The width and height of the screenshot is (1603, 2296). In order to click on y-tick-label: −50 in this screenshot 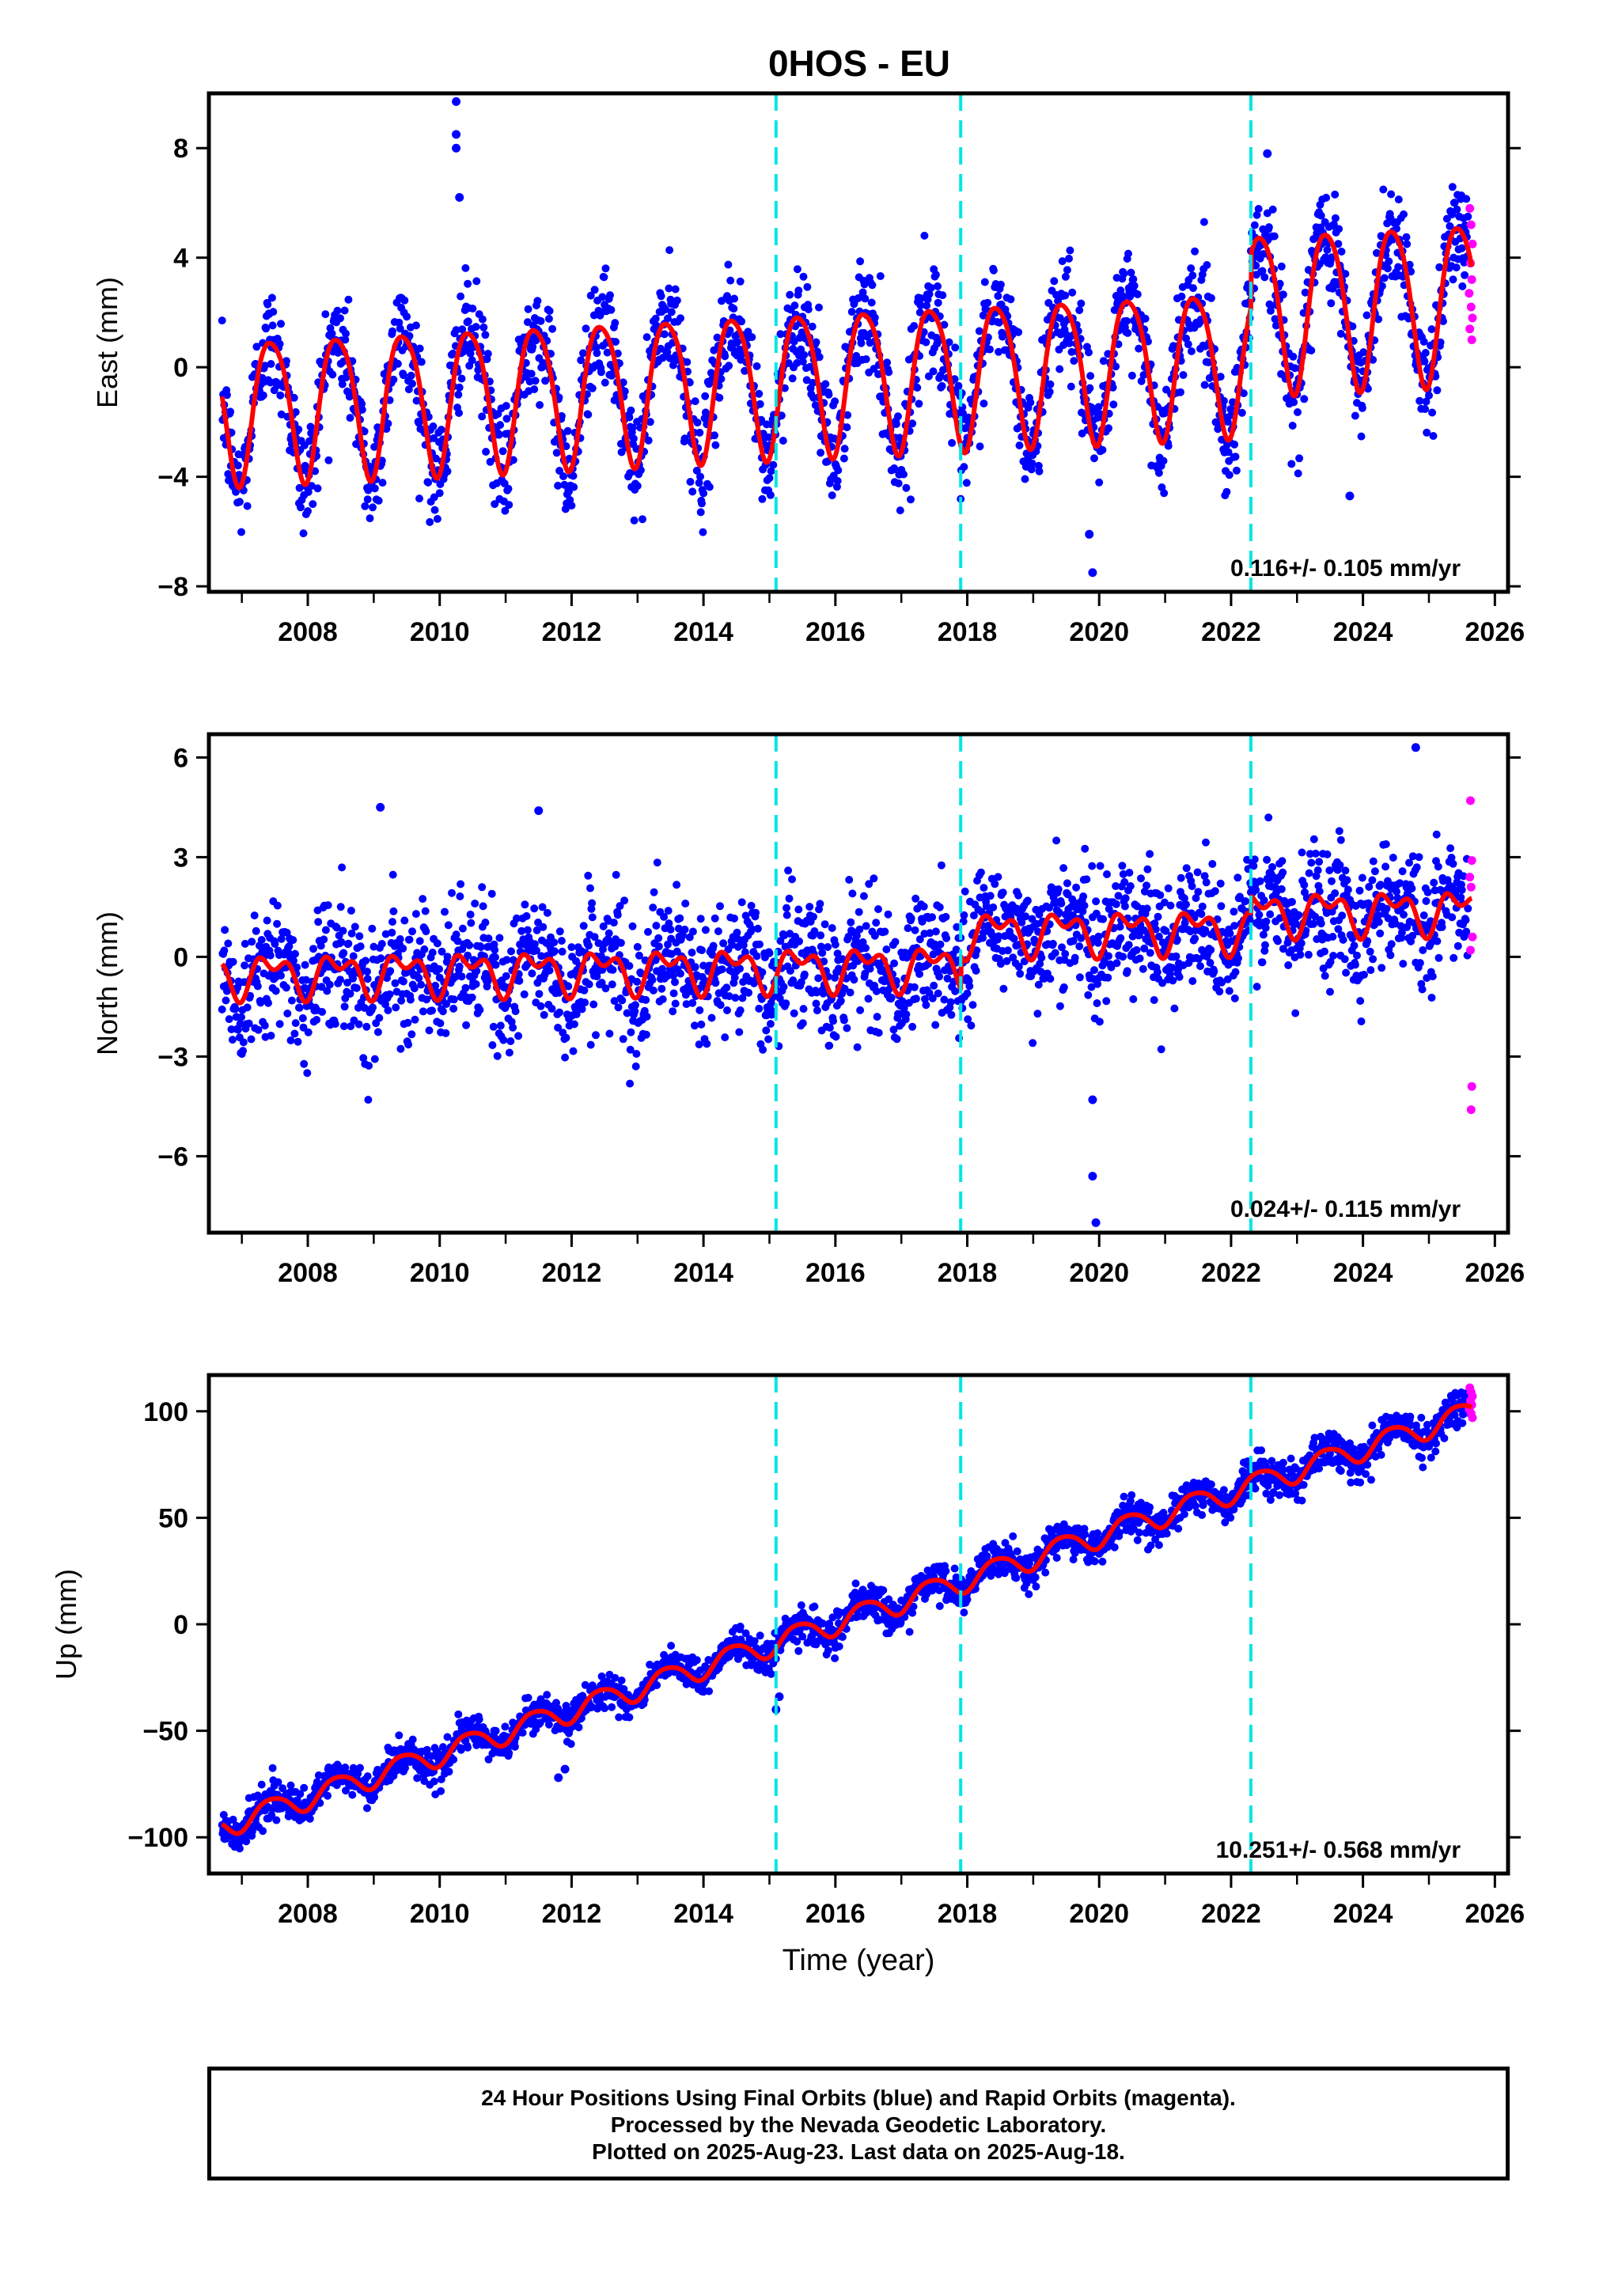, I will do `click(165, 1732)`.